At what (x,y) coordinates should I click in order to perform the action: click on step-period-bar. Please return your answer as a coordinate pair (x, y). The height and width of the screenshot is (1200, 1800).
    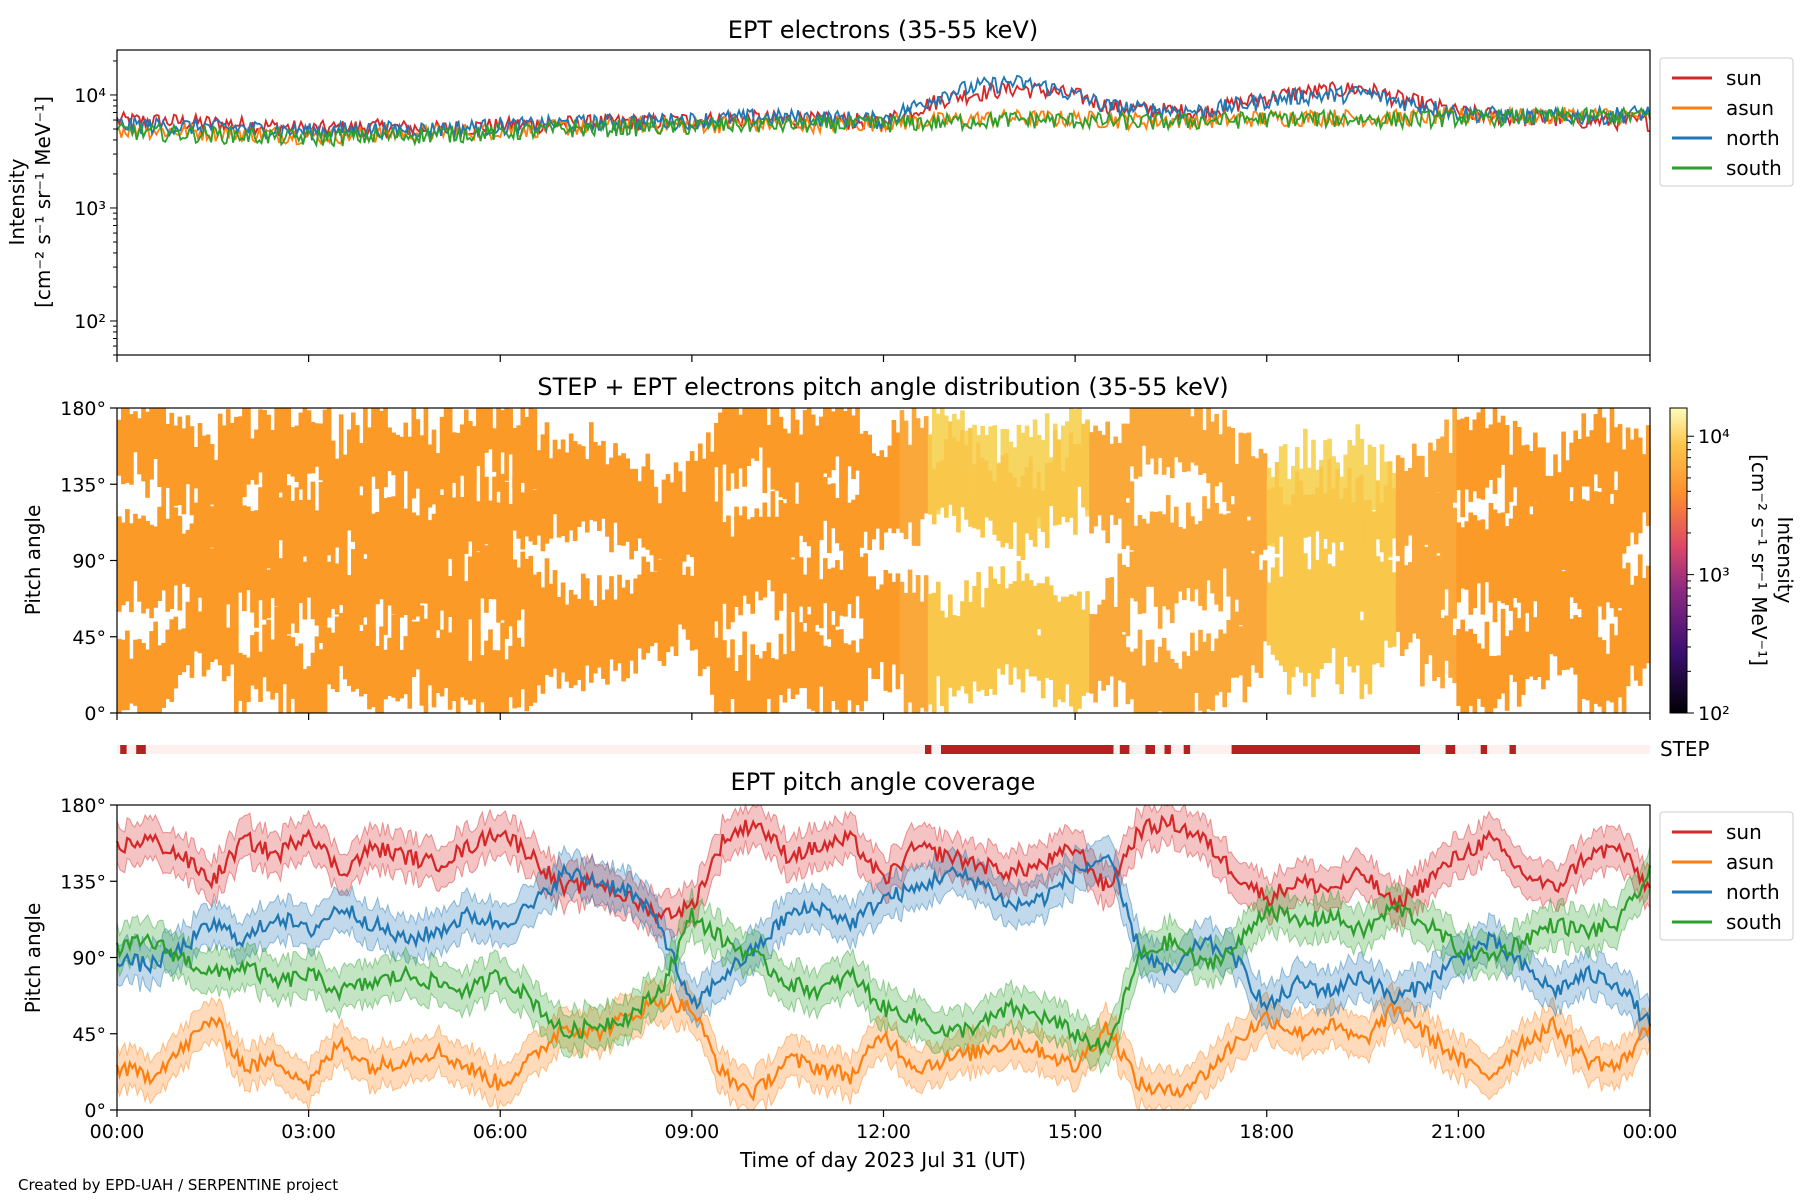
    Looking at the image, I should click on (1512, 749).